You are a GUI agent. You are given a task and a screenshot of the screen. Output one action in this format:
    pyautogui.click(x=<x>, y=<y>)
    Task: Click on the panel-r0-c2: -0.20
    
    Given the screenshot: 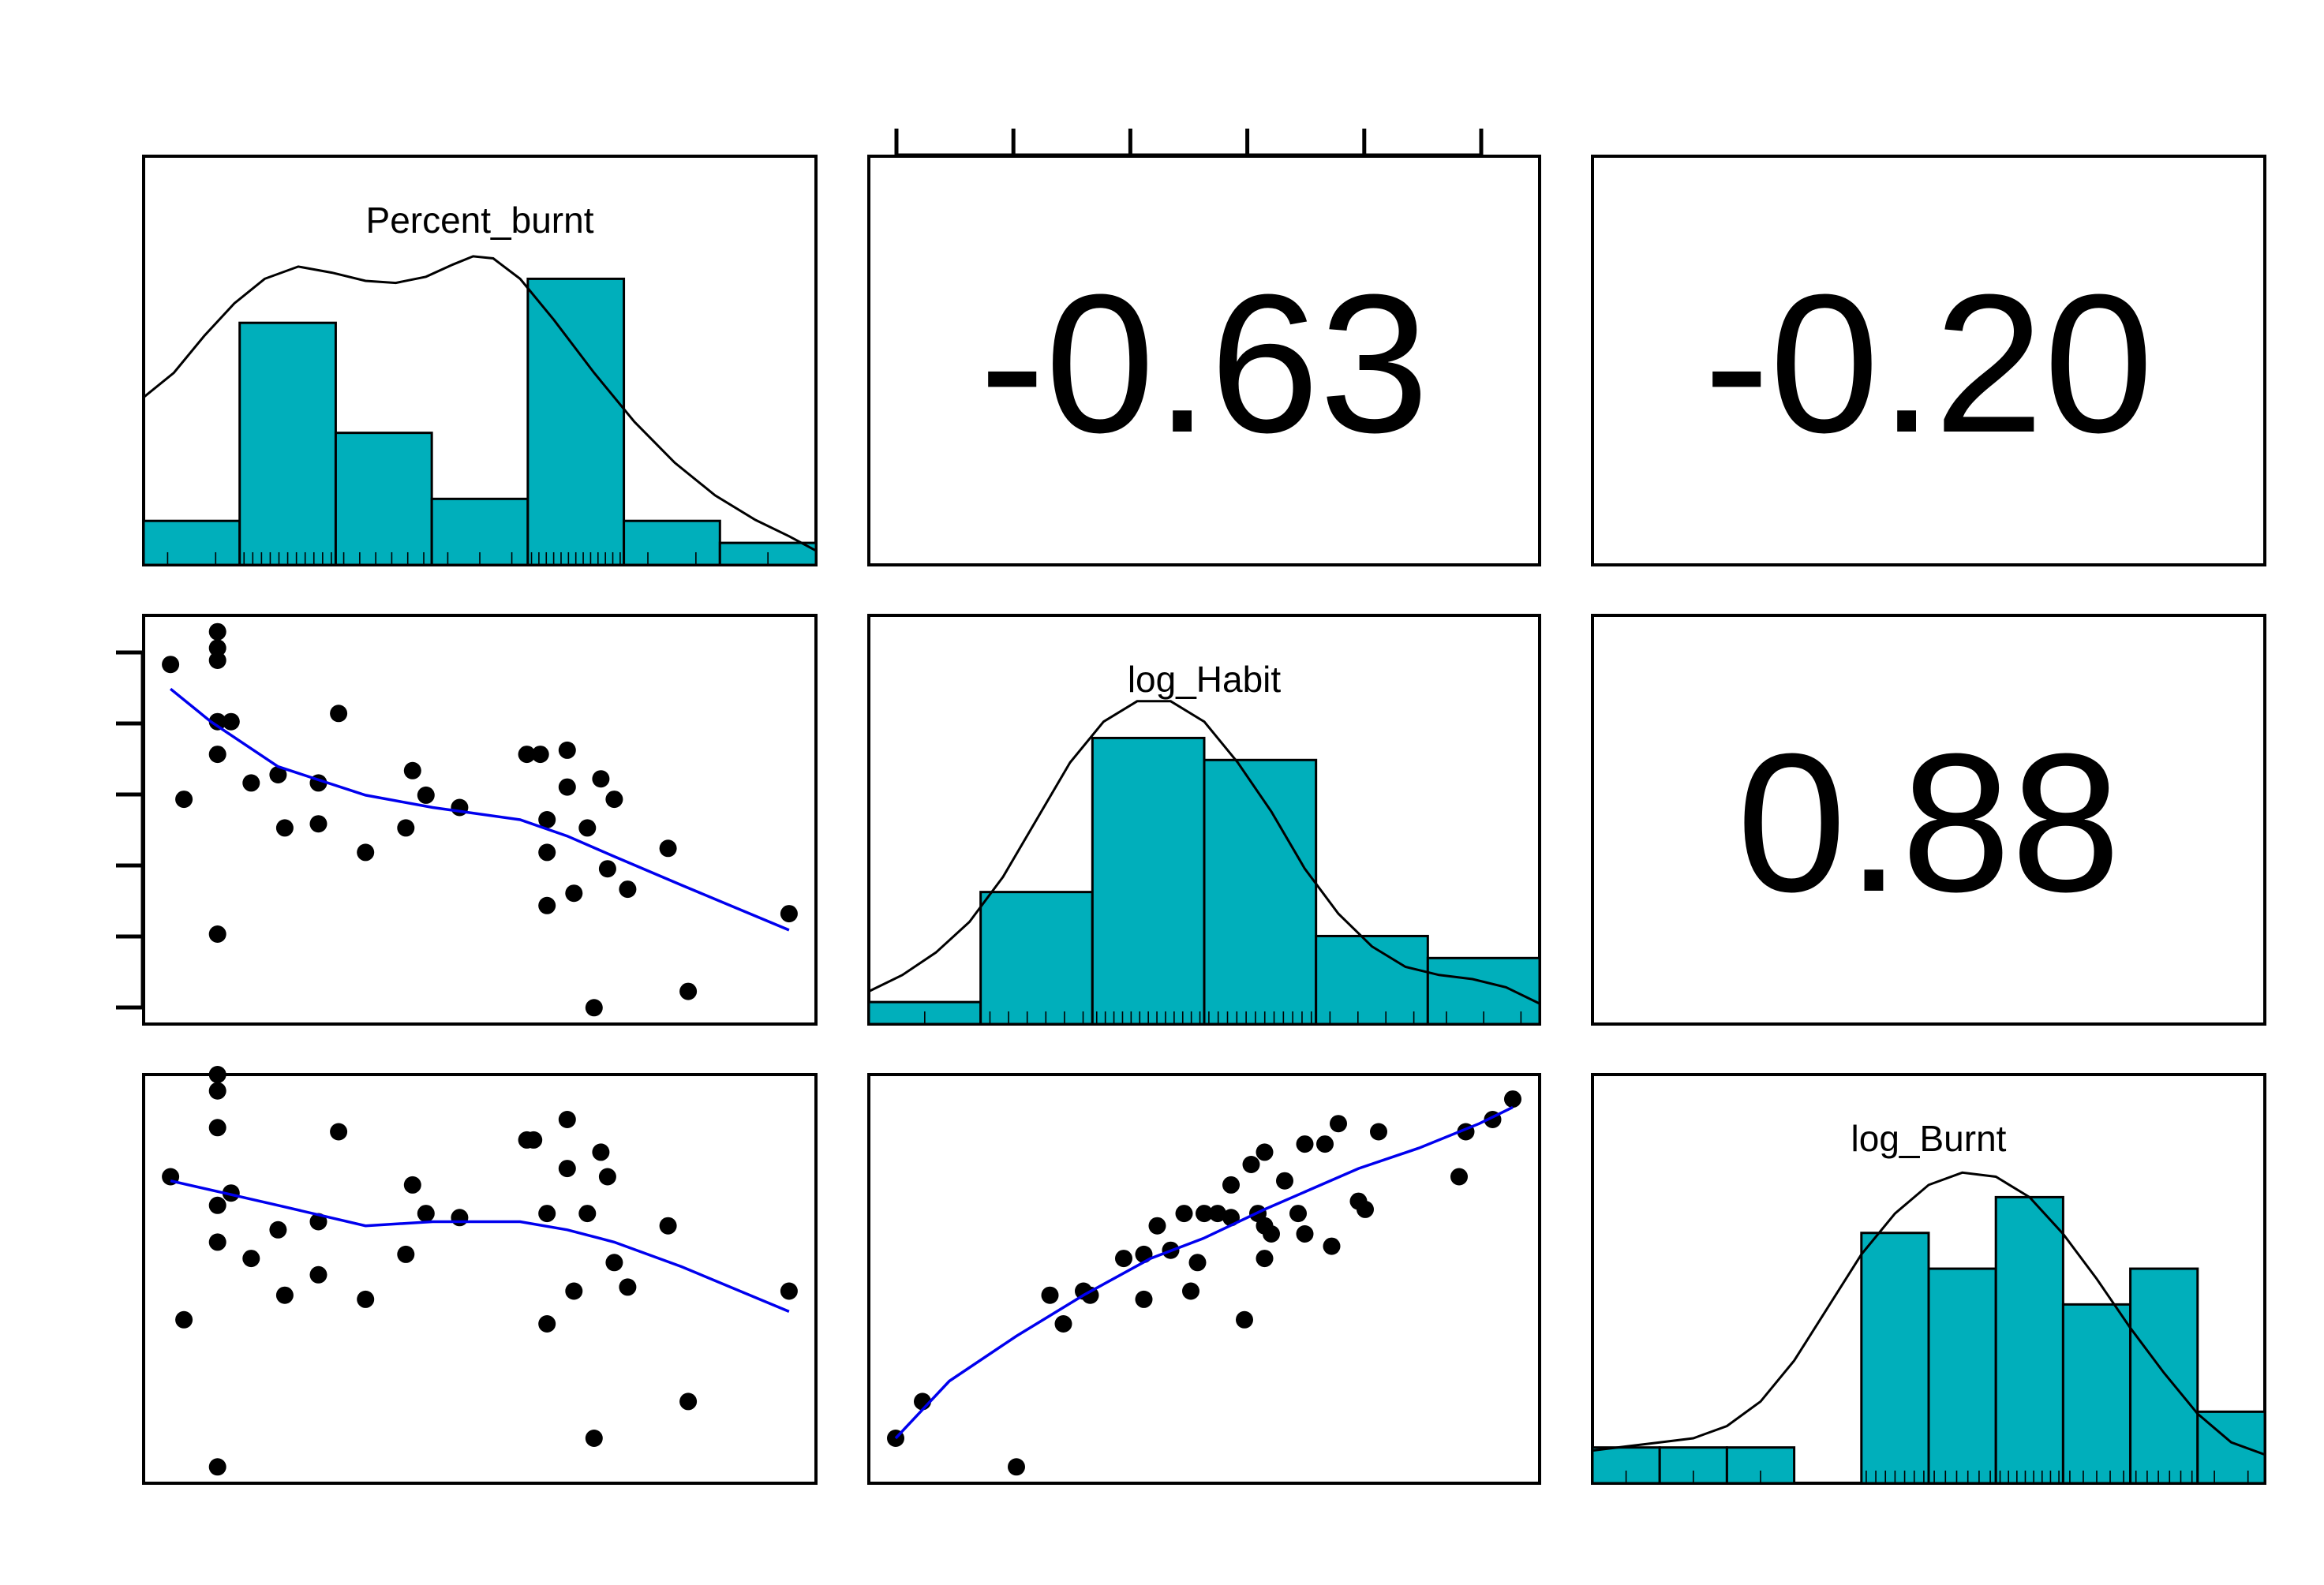 What is the action you would take?
    pyautogui.click(x=1928, y=360)
    